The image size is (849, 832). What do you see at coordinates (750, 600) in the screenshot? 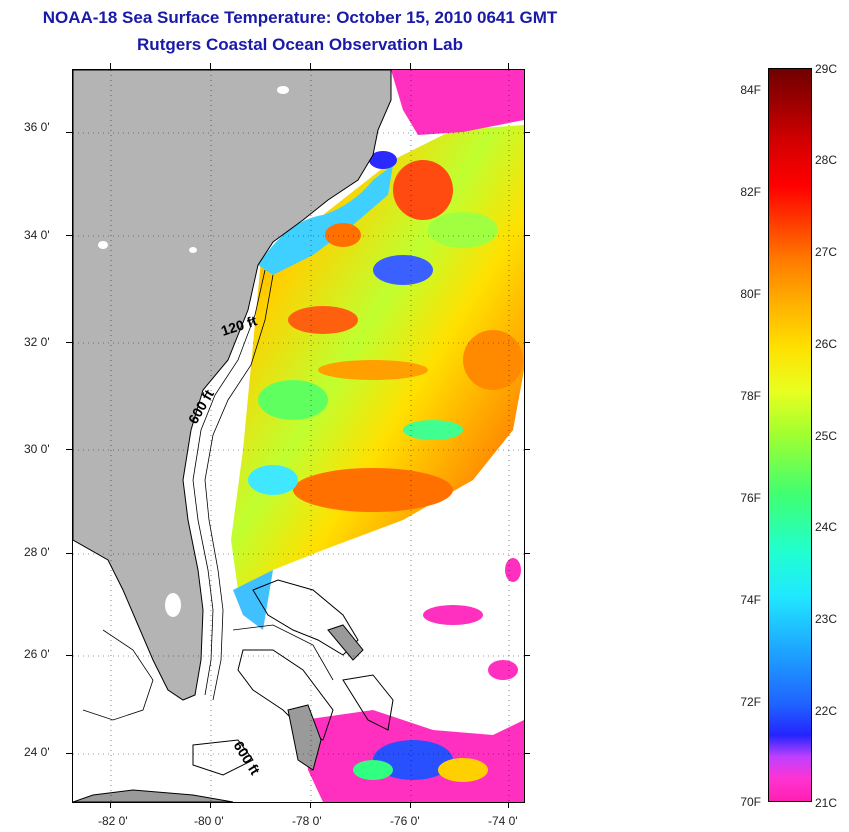
I see `colorbar-f-label: 74F` at bounding box center [750, 600].